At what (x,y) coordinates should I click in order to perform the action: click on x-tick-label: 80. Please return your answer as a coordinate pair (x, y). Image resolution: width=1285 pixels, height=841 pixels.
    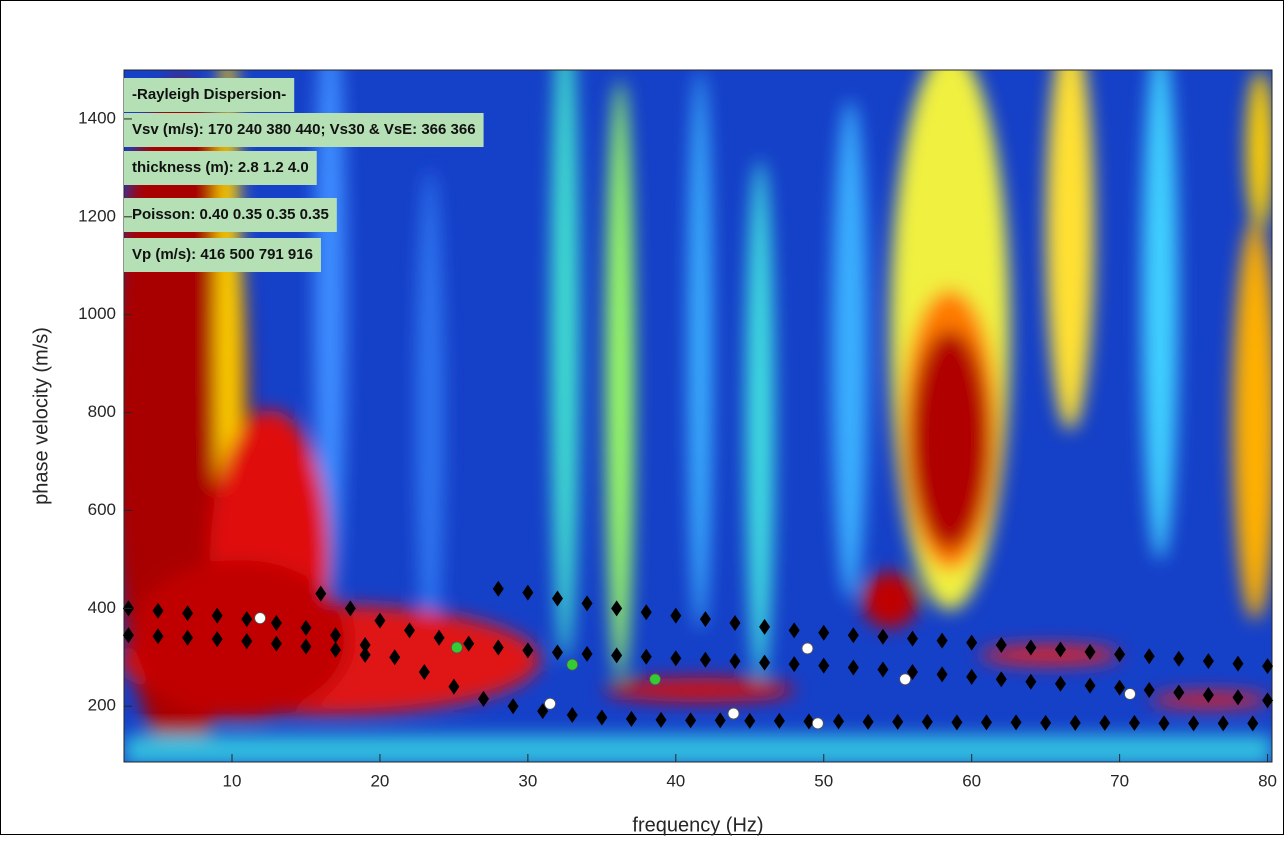
    Looking at the image, I should click on (1267, 780).